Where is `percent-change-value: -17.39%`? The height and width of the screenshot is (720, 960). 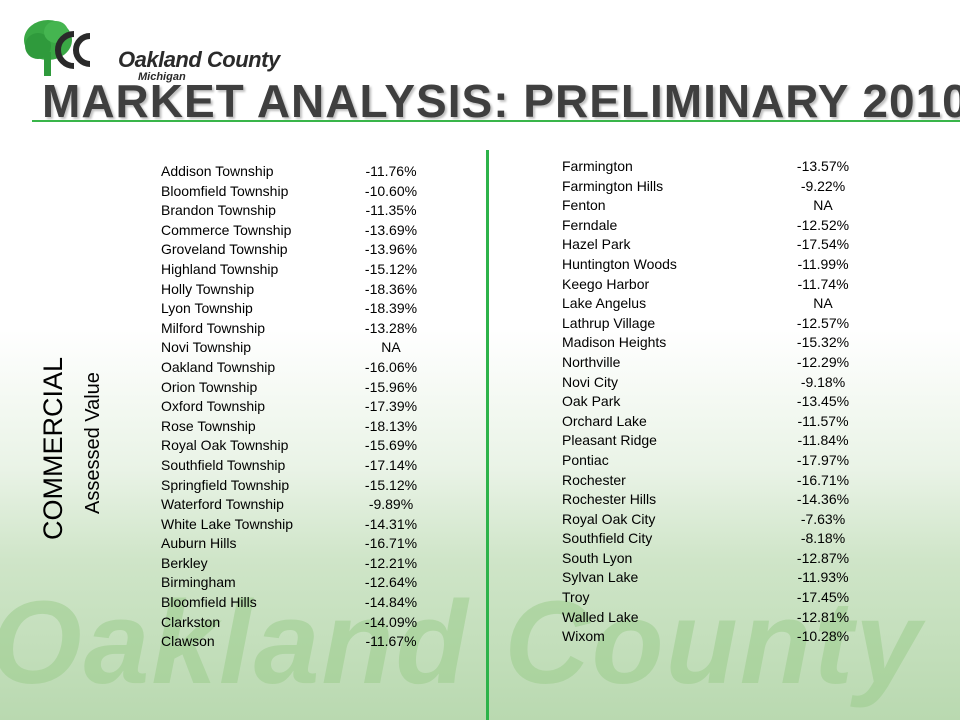
percent-change-value: -17.39% is located at coordinates (391, 406).